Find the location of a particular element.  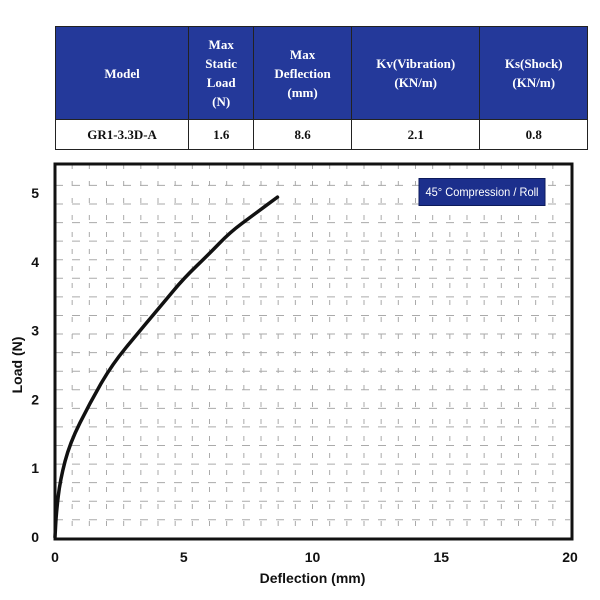

header-line: Load is located at coordinates (221, 82).